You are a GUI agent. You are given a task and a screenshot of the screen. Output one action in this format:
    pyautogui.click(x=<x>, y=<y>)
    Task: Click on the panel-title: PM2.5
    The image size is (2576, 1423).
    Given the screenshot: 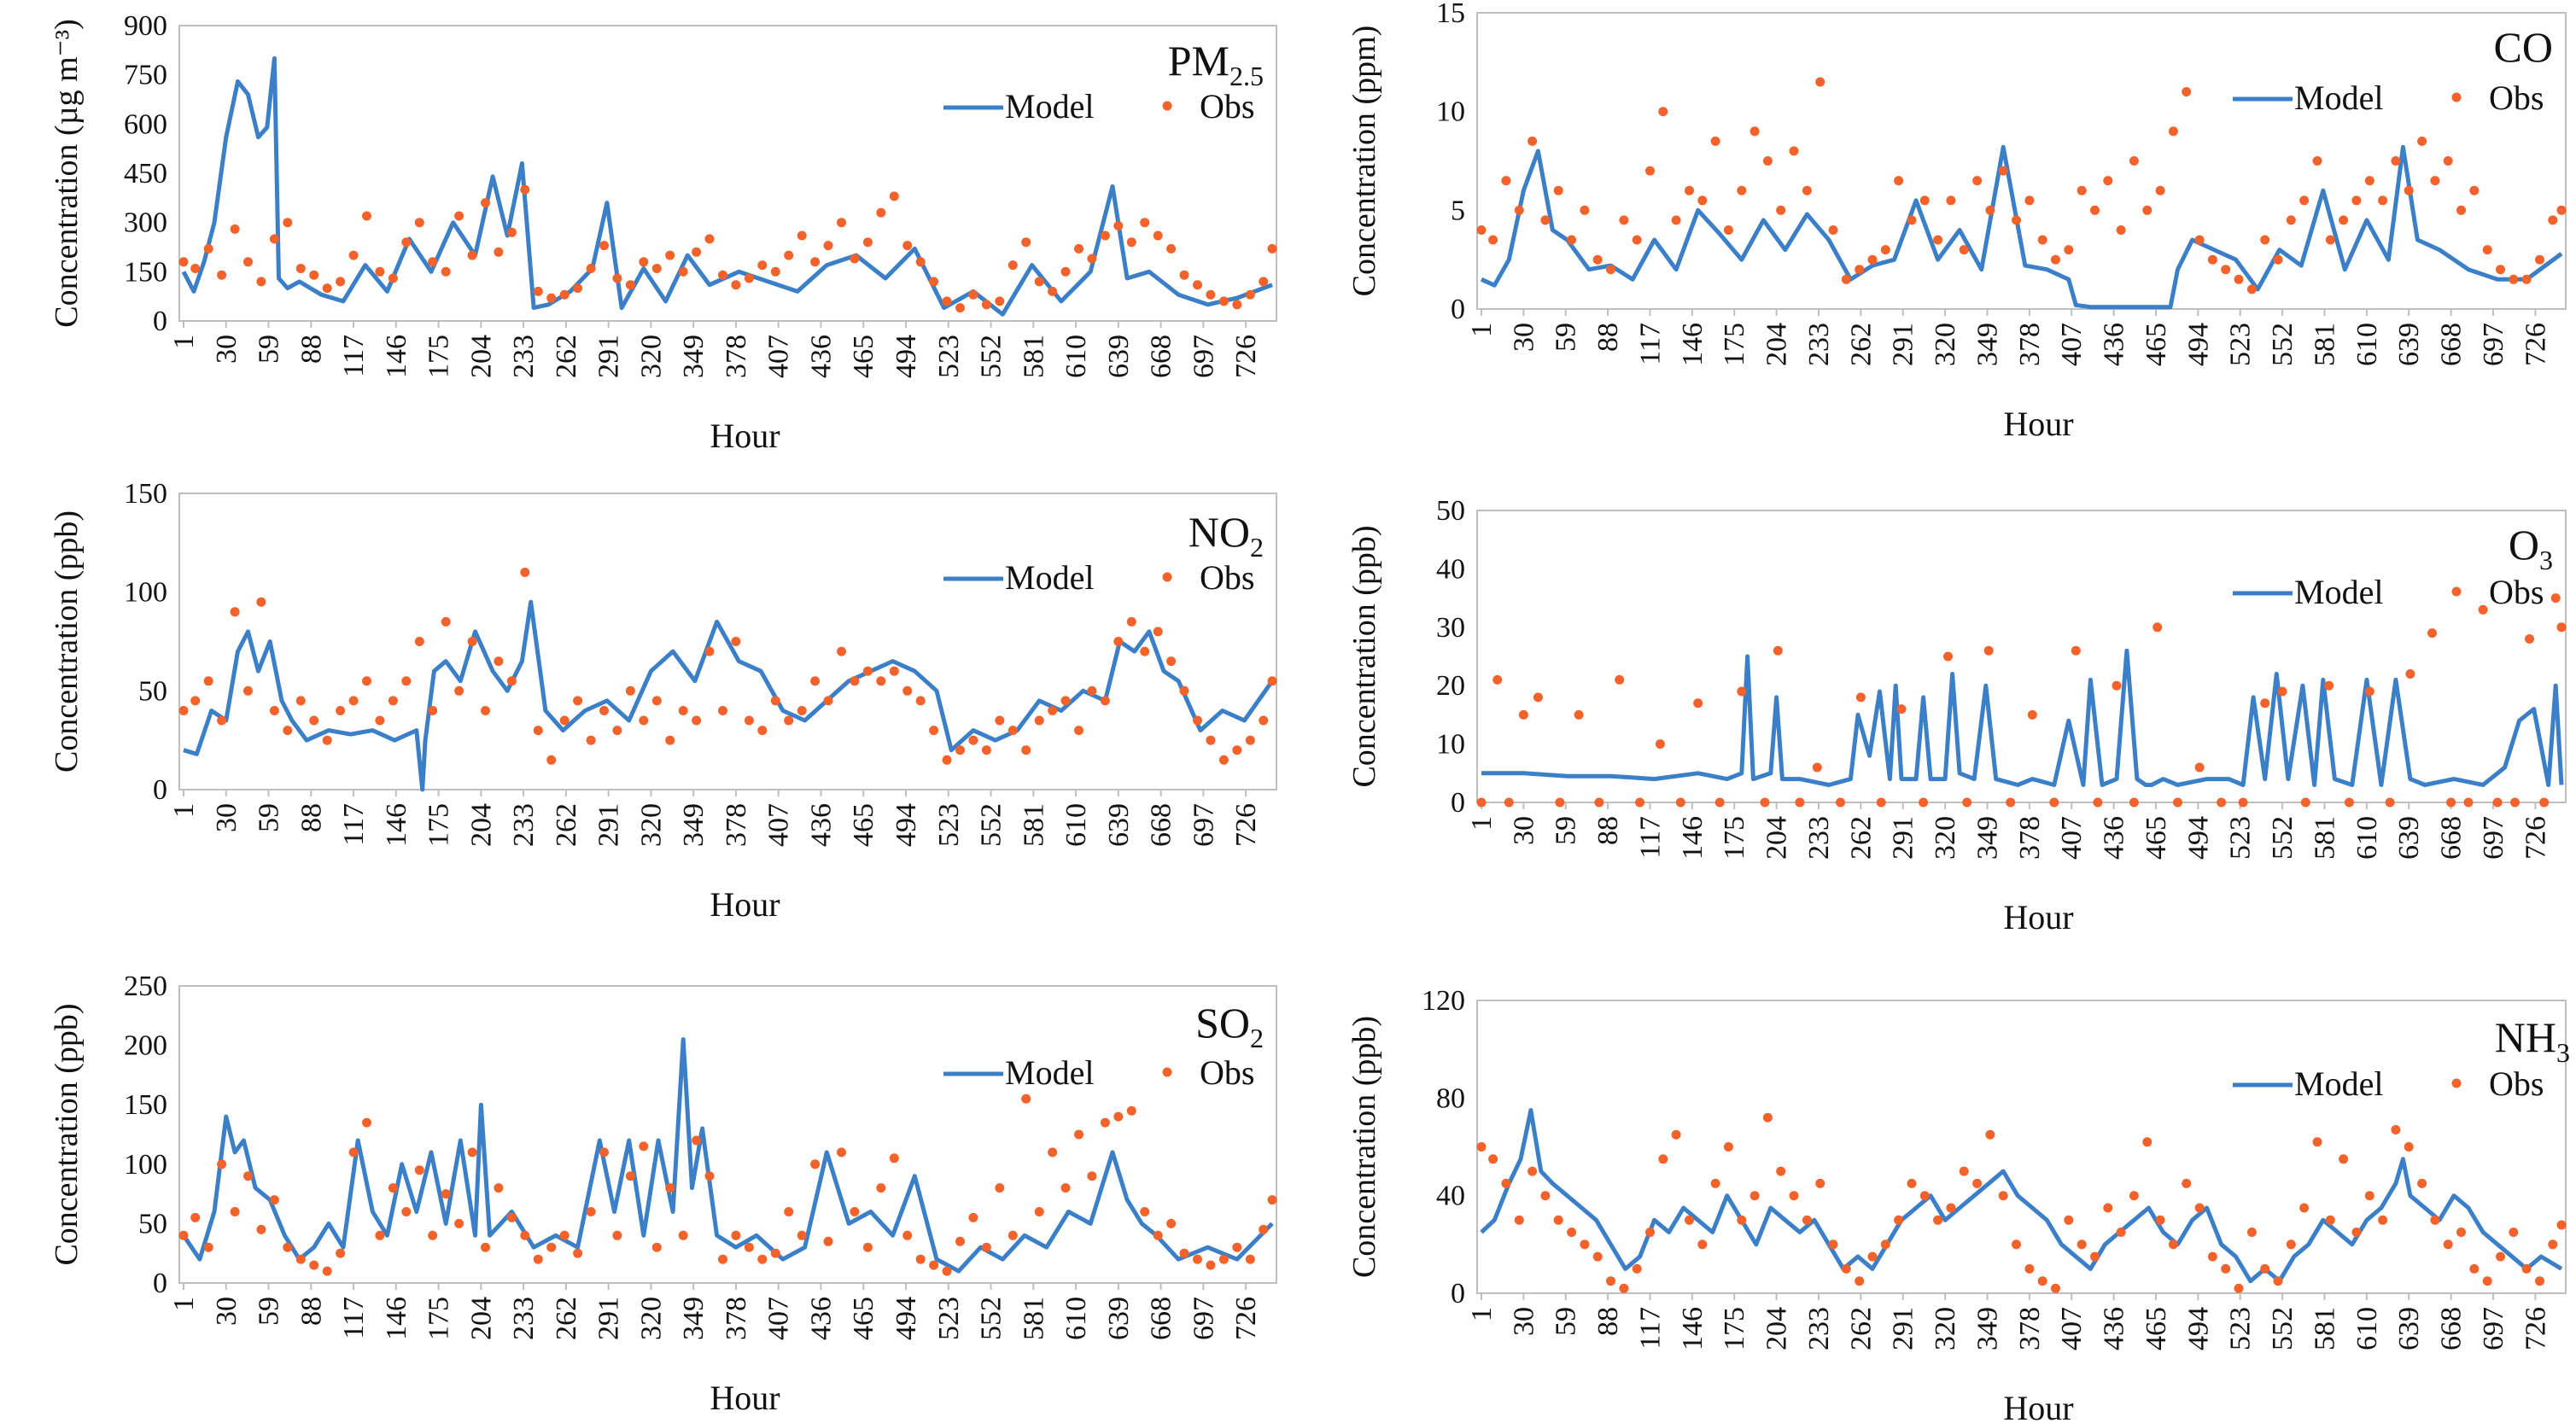 What is the action you would take?
    pyautogui.click(x=1216, y=64)
    